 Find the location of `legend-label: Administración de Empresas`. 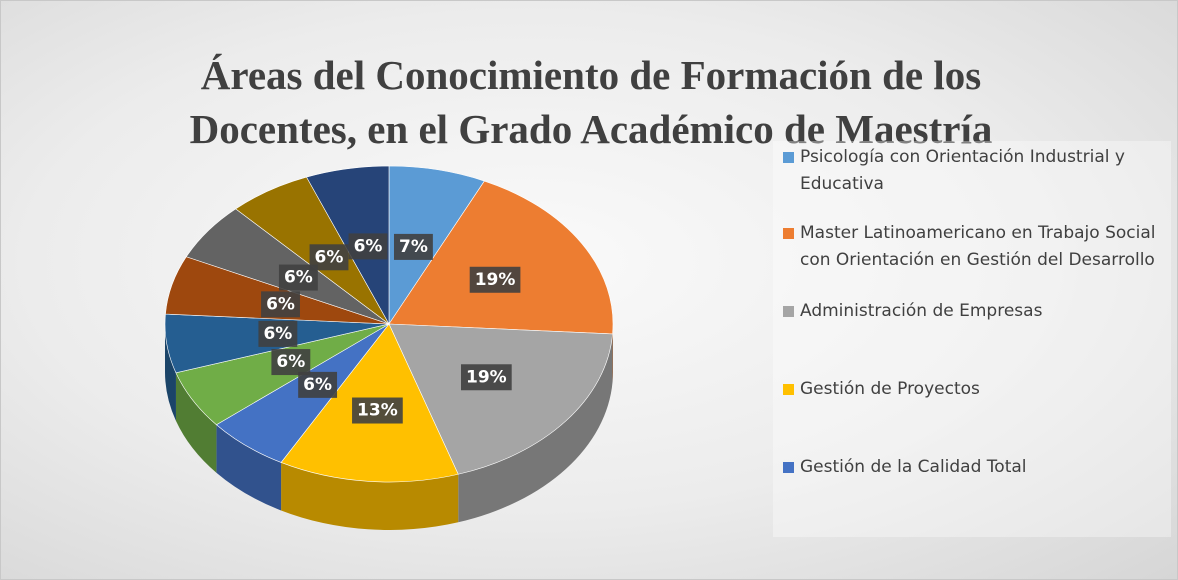

legend-label: Administración de Empresas is located at coordinates (921, 311).